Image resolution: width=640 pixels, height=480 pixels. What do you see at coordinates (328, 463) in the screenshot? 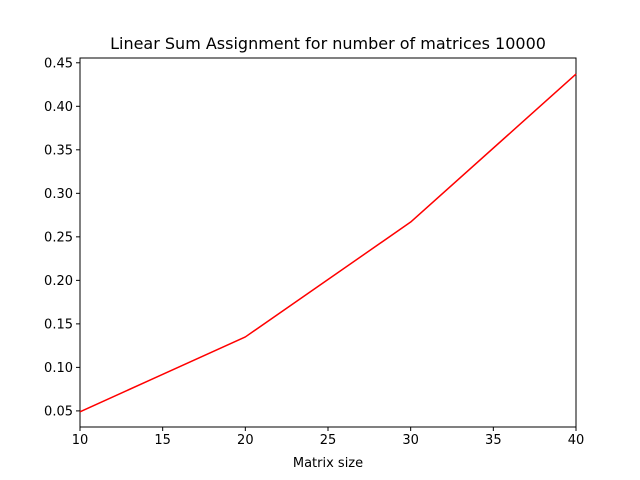
I see `x-axis-label: Matrix size` at bounding box center [328, 463].